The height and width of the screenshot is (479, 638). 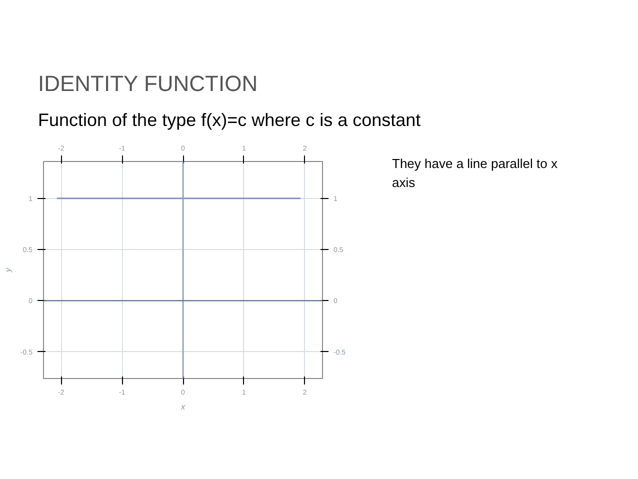 What do you see at coordinates (475, 173) in the screenshot?
I see `text: They have a line parallel to x axis` at bounding box center [475, 173].